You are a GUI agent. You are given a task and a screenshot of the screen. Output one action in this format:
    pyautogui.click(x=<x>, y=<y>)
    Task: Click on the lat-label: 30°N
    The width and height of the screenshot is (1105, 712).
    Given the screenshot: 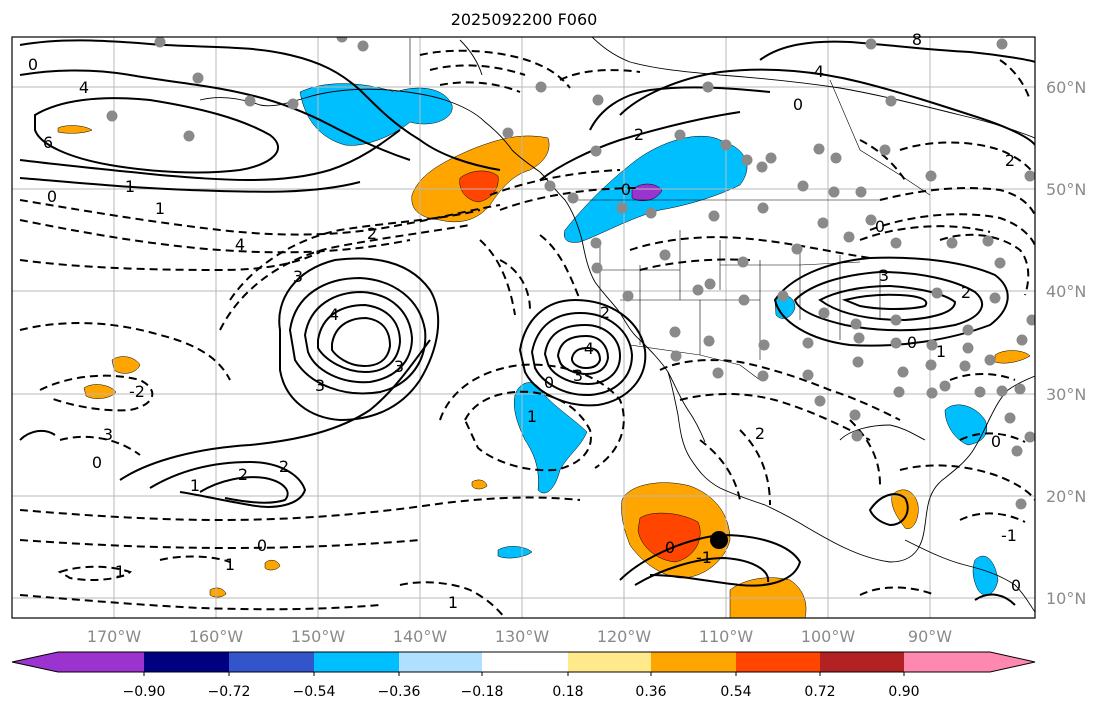 What is the action you would take?
    pyautogui.click(x=1066, y=394)
    